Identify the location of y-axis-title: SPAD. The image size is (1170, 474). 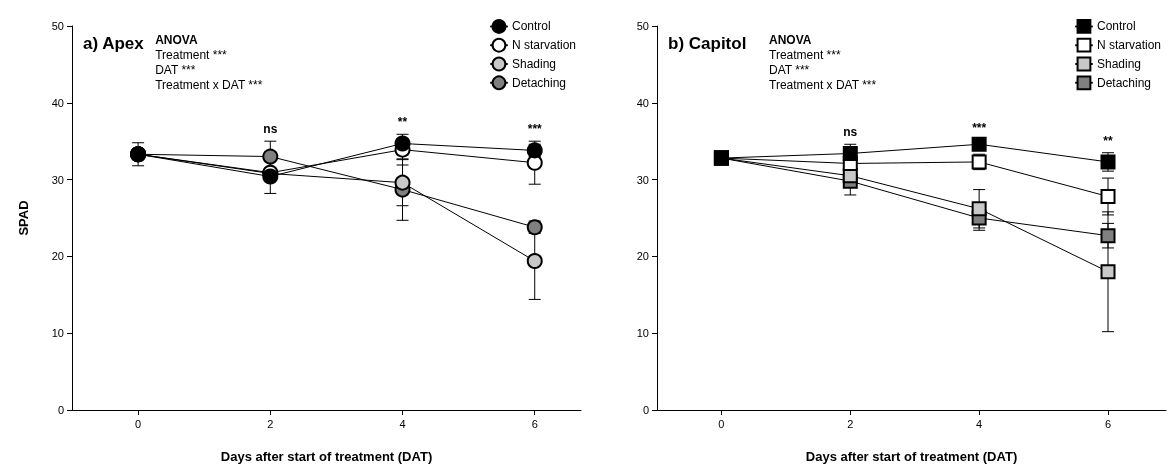
(23, 218).